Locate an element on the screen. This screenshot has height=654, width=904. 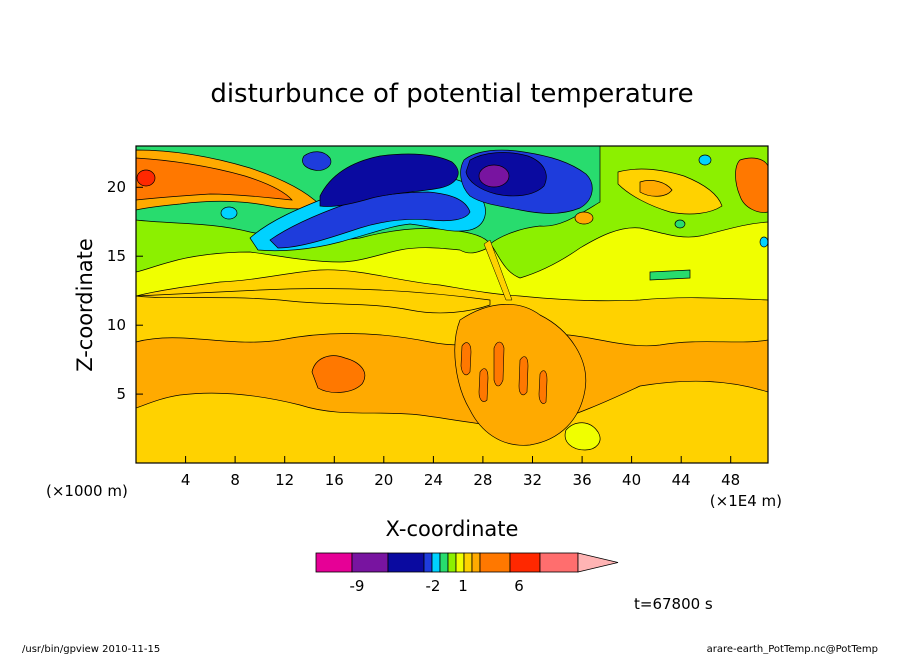
x-tick-label: 8 is located at coordinates (235, 480).